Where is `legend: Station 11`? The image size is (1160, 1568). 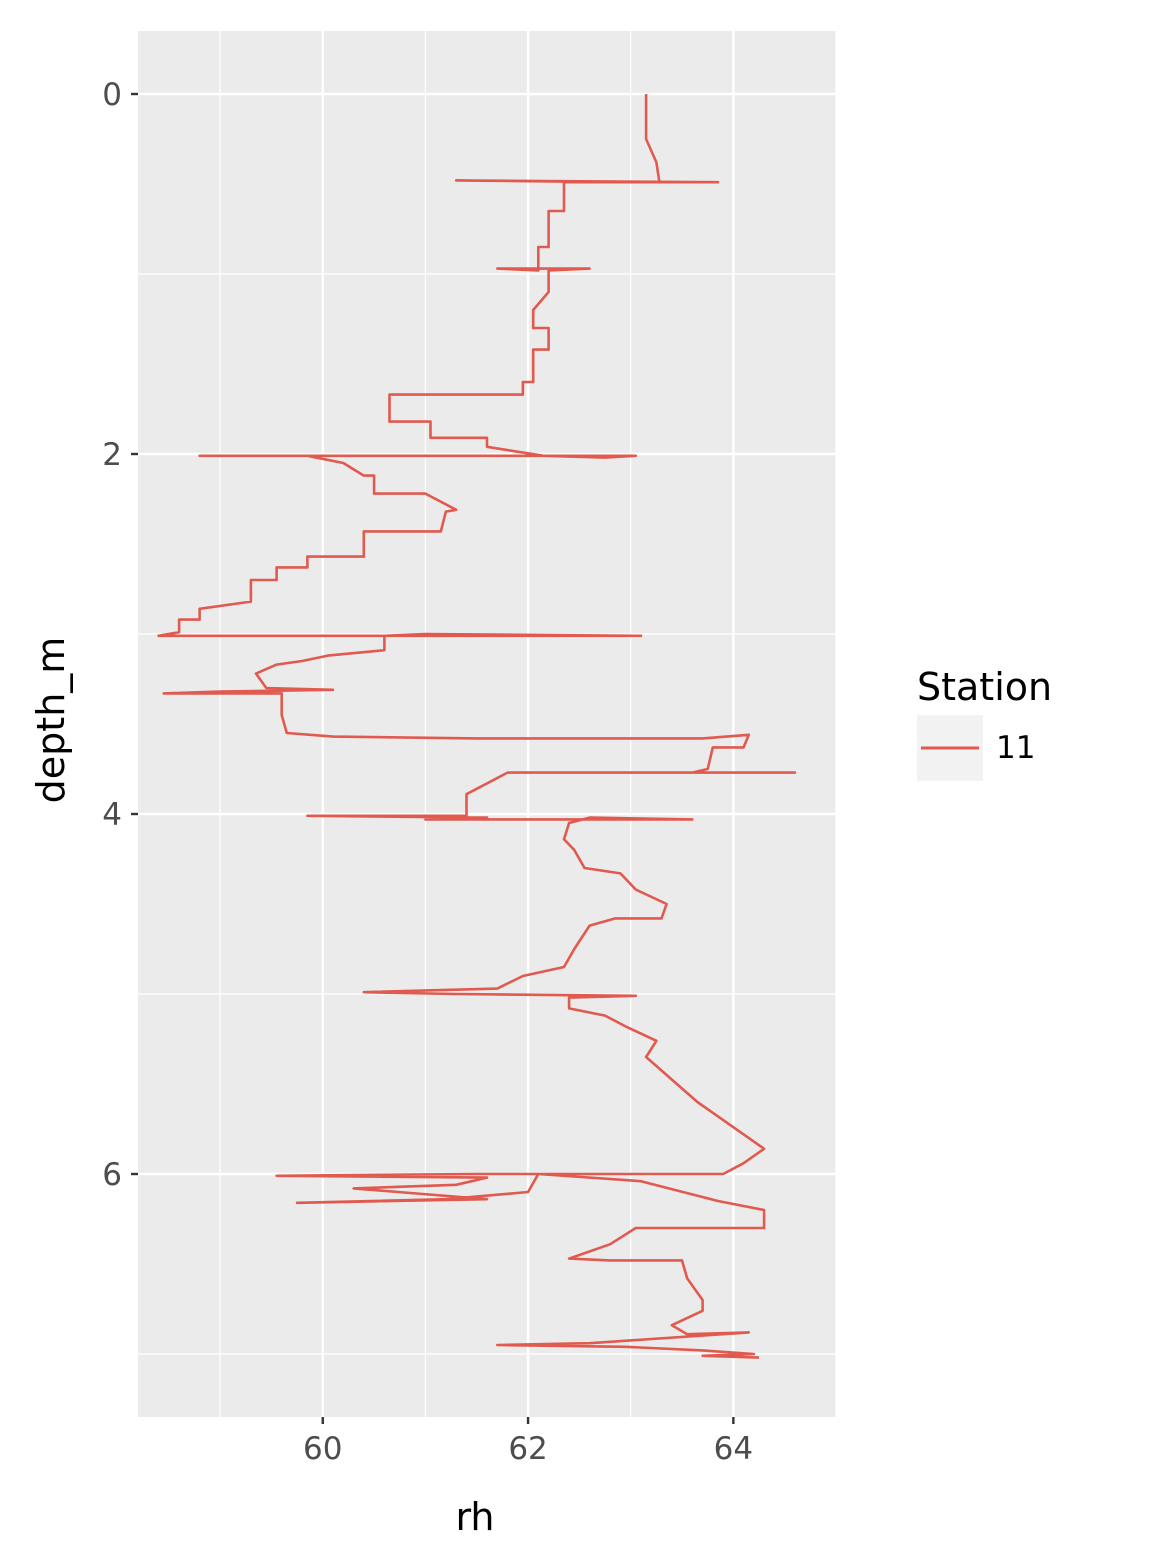 legend: Station 11 is located at coordinates (984, 723).